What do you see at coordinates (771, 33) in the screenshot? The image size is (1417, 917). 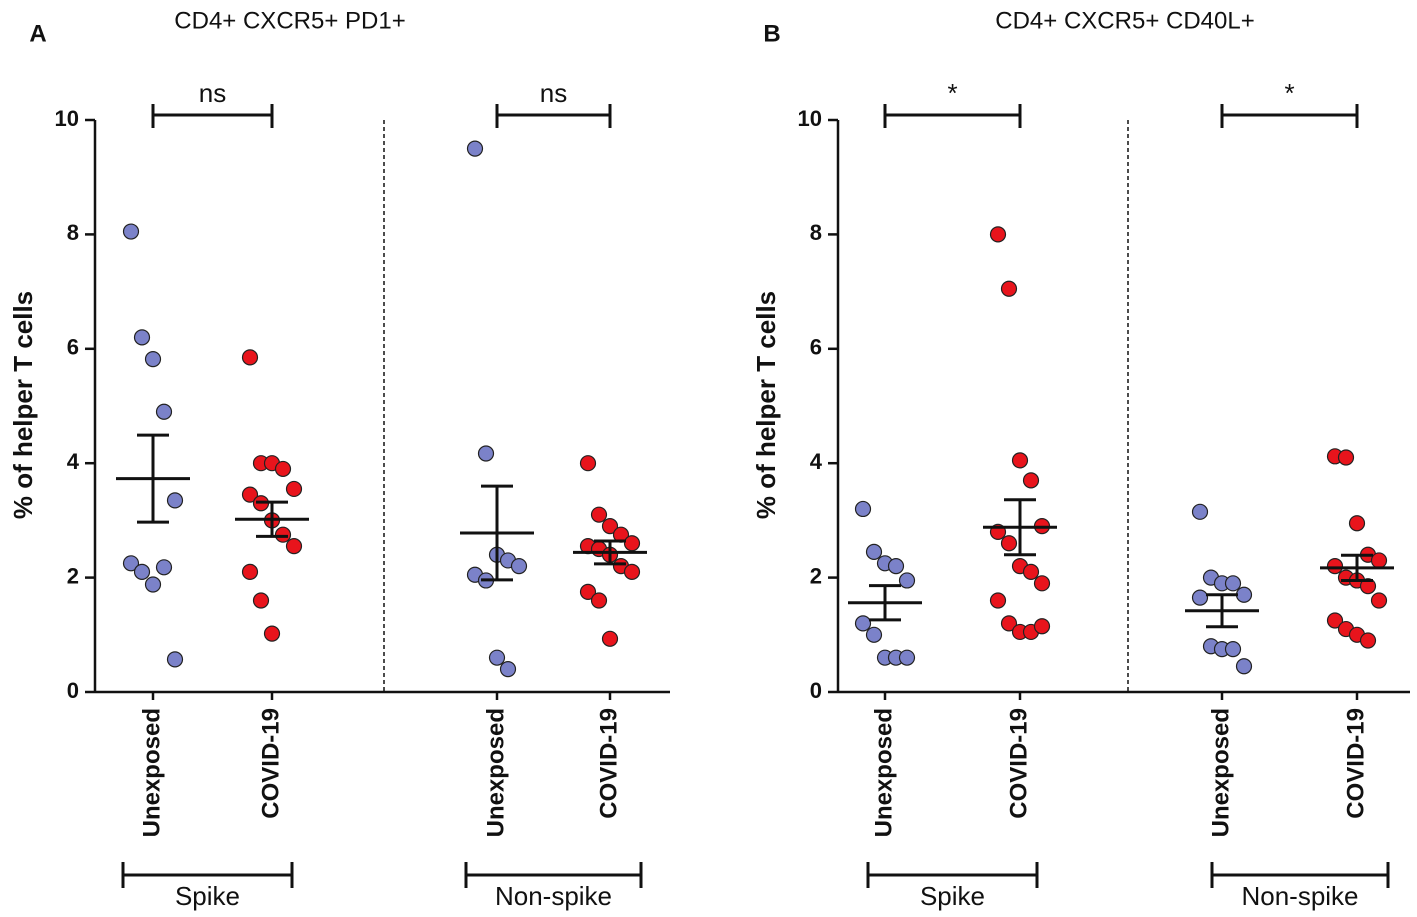 I see `panel-label: B` at bounding box center [771, 33].